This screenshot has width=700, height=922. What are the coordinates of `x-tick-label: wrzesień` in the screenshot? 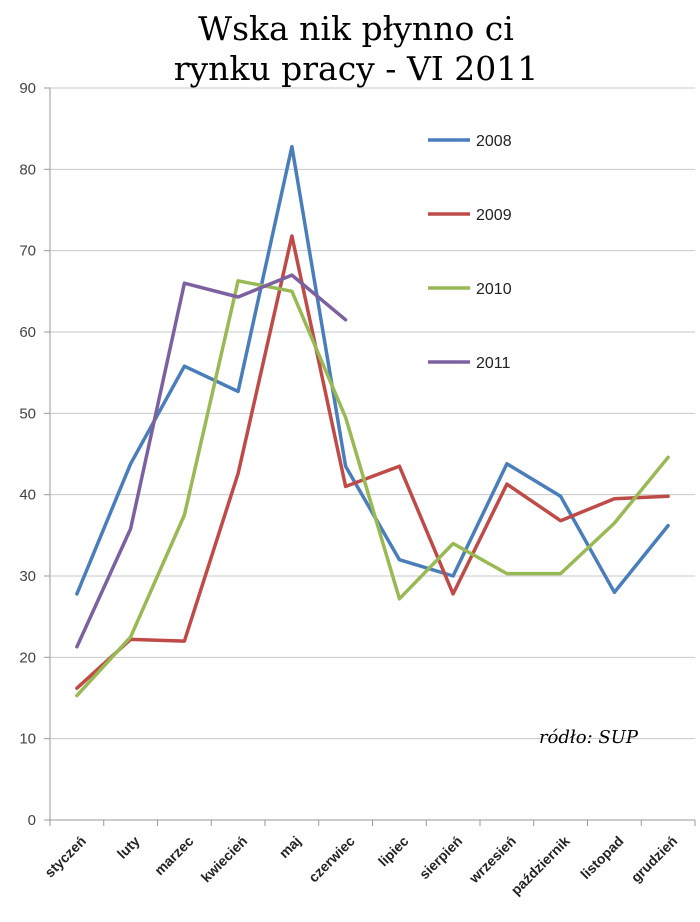 It's located at (492, 860).